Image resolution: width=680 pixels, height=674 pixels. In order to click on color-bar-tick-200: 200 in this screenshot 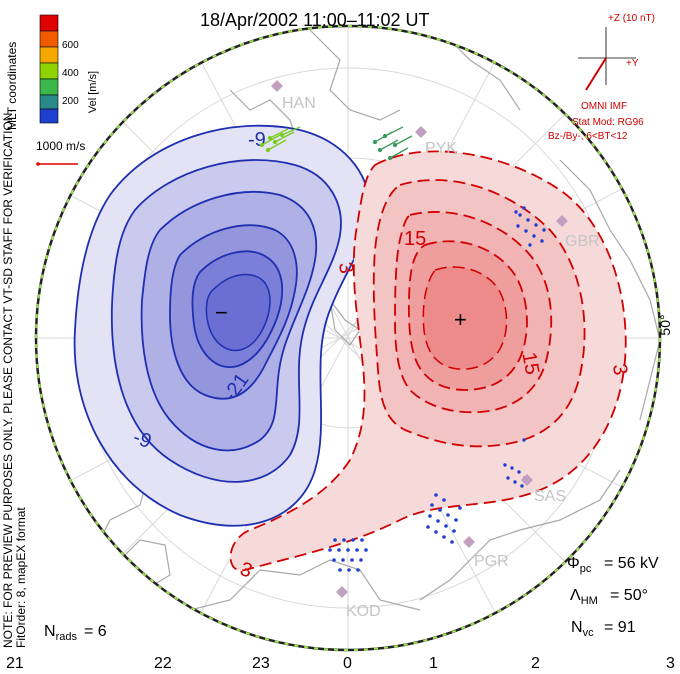, I will do `click(70, 101)`.